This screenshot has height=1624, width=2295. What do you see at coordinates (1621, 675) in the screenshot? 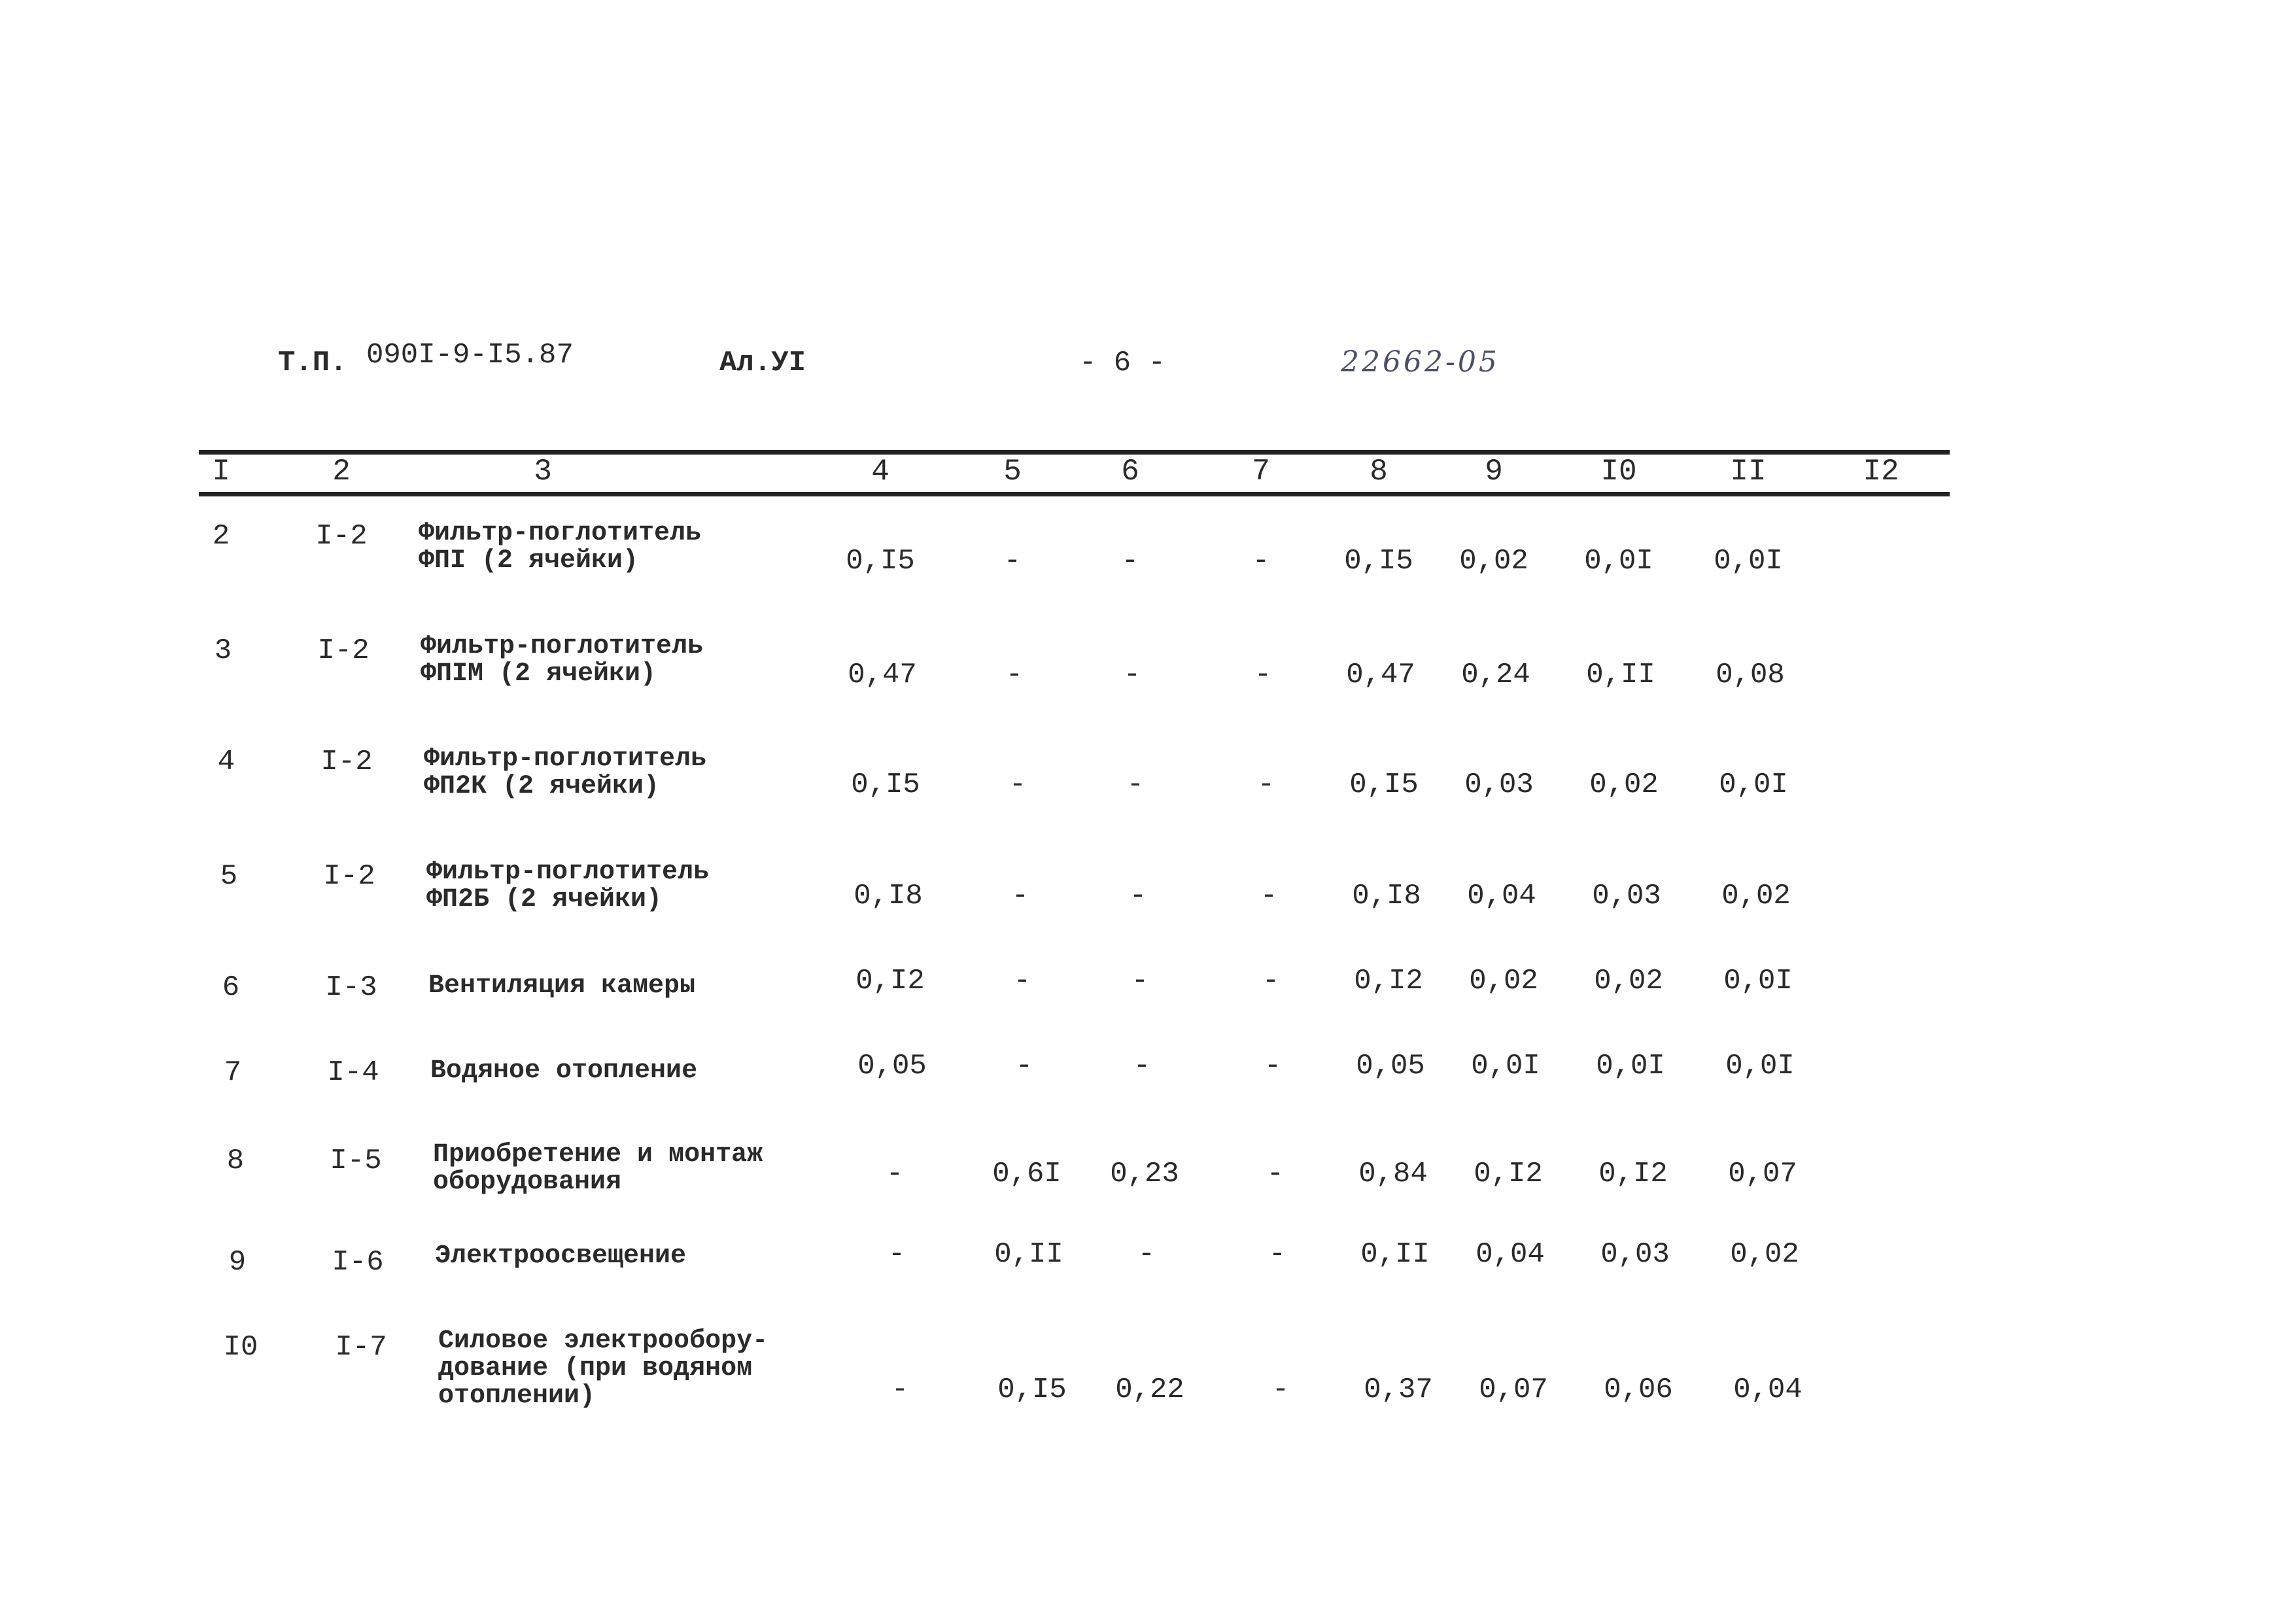
I see `cell-col-10: 0,II` at bounding box center [1621, 675].